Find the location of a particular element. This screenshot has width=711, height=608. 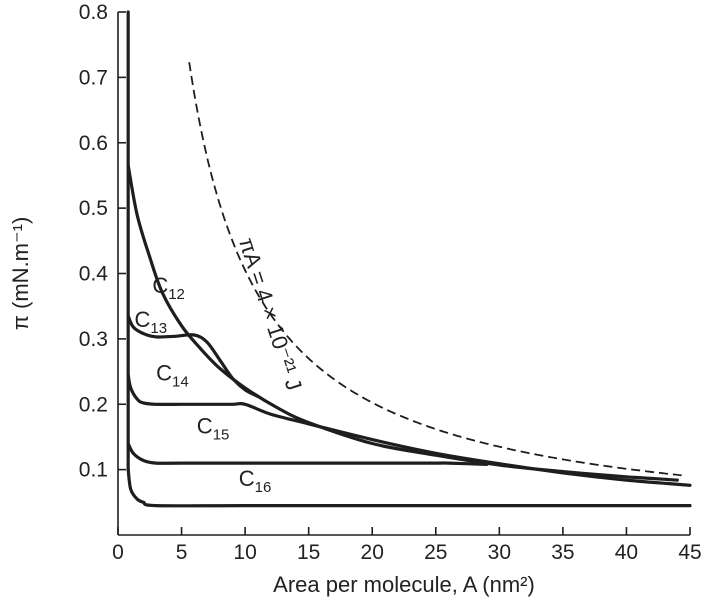

x-tick-label: 25 is located at coordinates (435, 552).